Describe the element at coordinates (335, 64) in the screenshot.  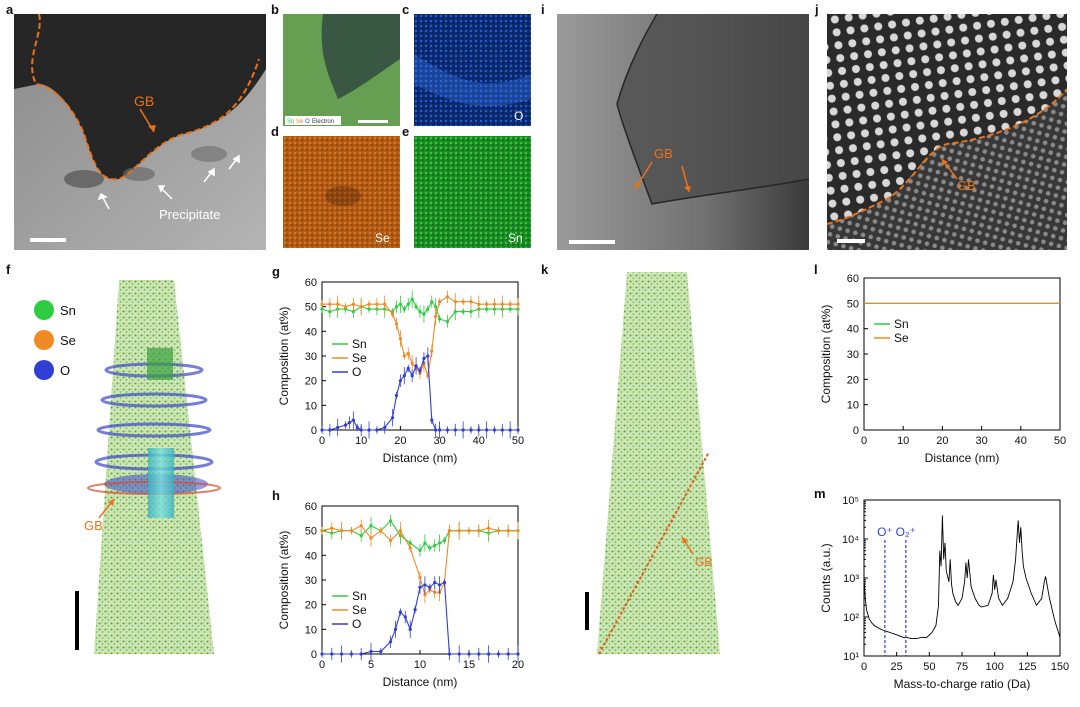
I see `panel-b: Sn Se O Electron b` at that location.